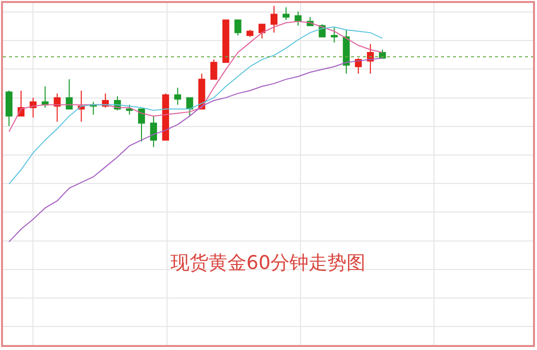 This screenshot has width=537, height=350. I want to click on text: 现货黄金60分钟走势图, so click(268, 263).